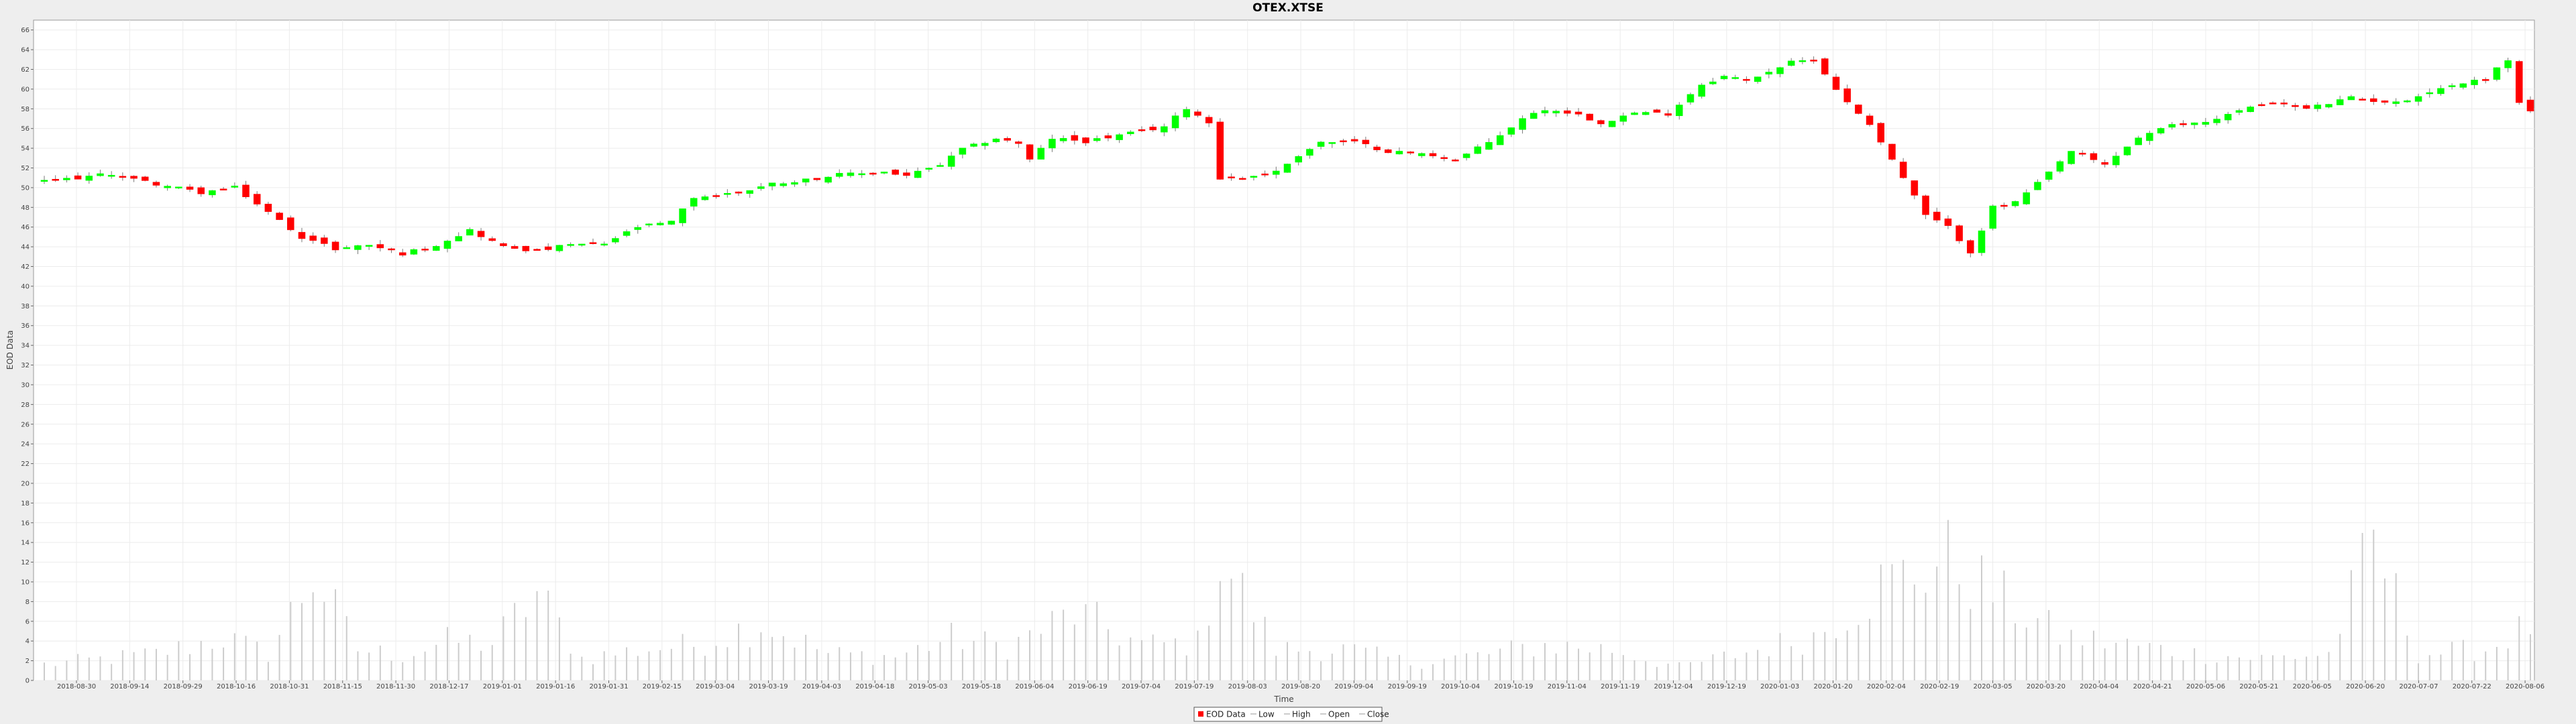 The width and height of the screenshot is (2576, 724). What do you see at coordinates (2099, 686) in the screenshot?
I see `x-tick-label: 2020-04-04` at bounding box center [2099, 686].